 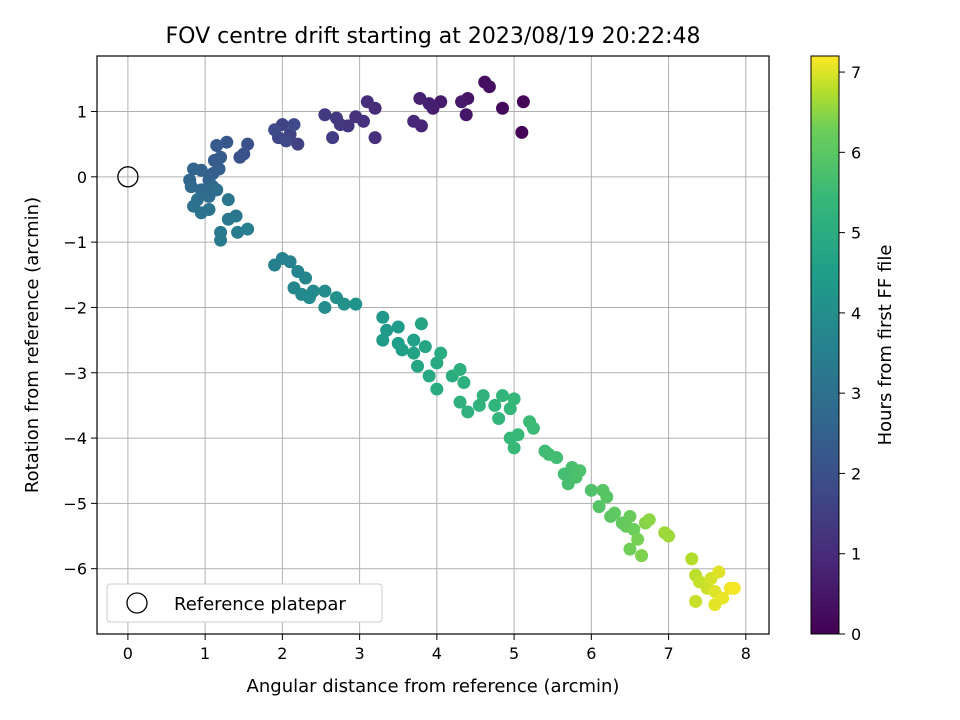 What do you see at coordinates (282, 653) in the screenshot?
I see `x-tick-label: 2` at bounding box center [282, 653].